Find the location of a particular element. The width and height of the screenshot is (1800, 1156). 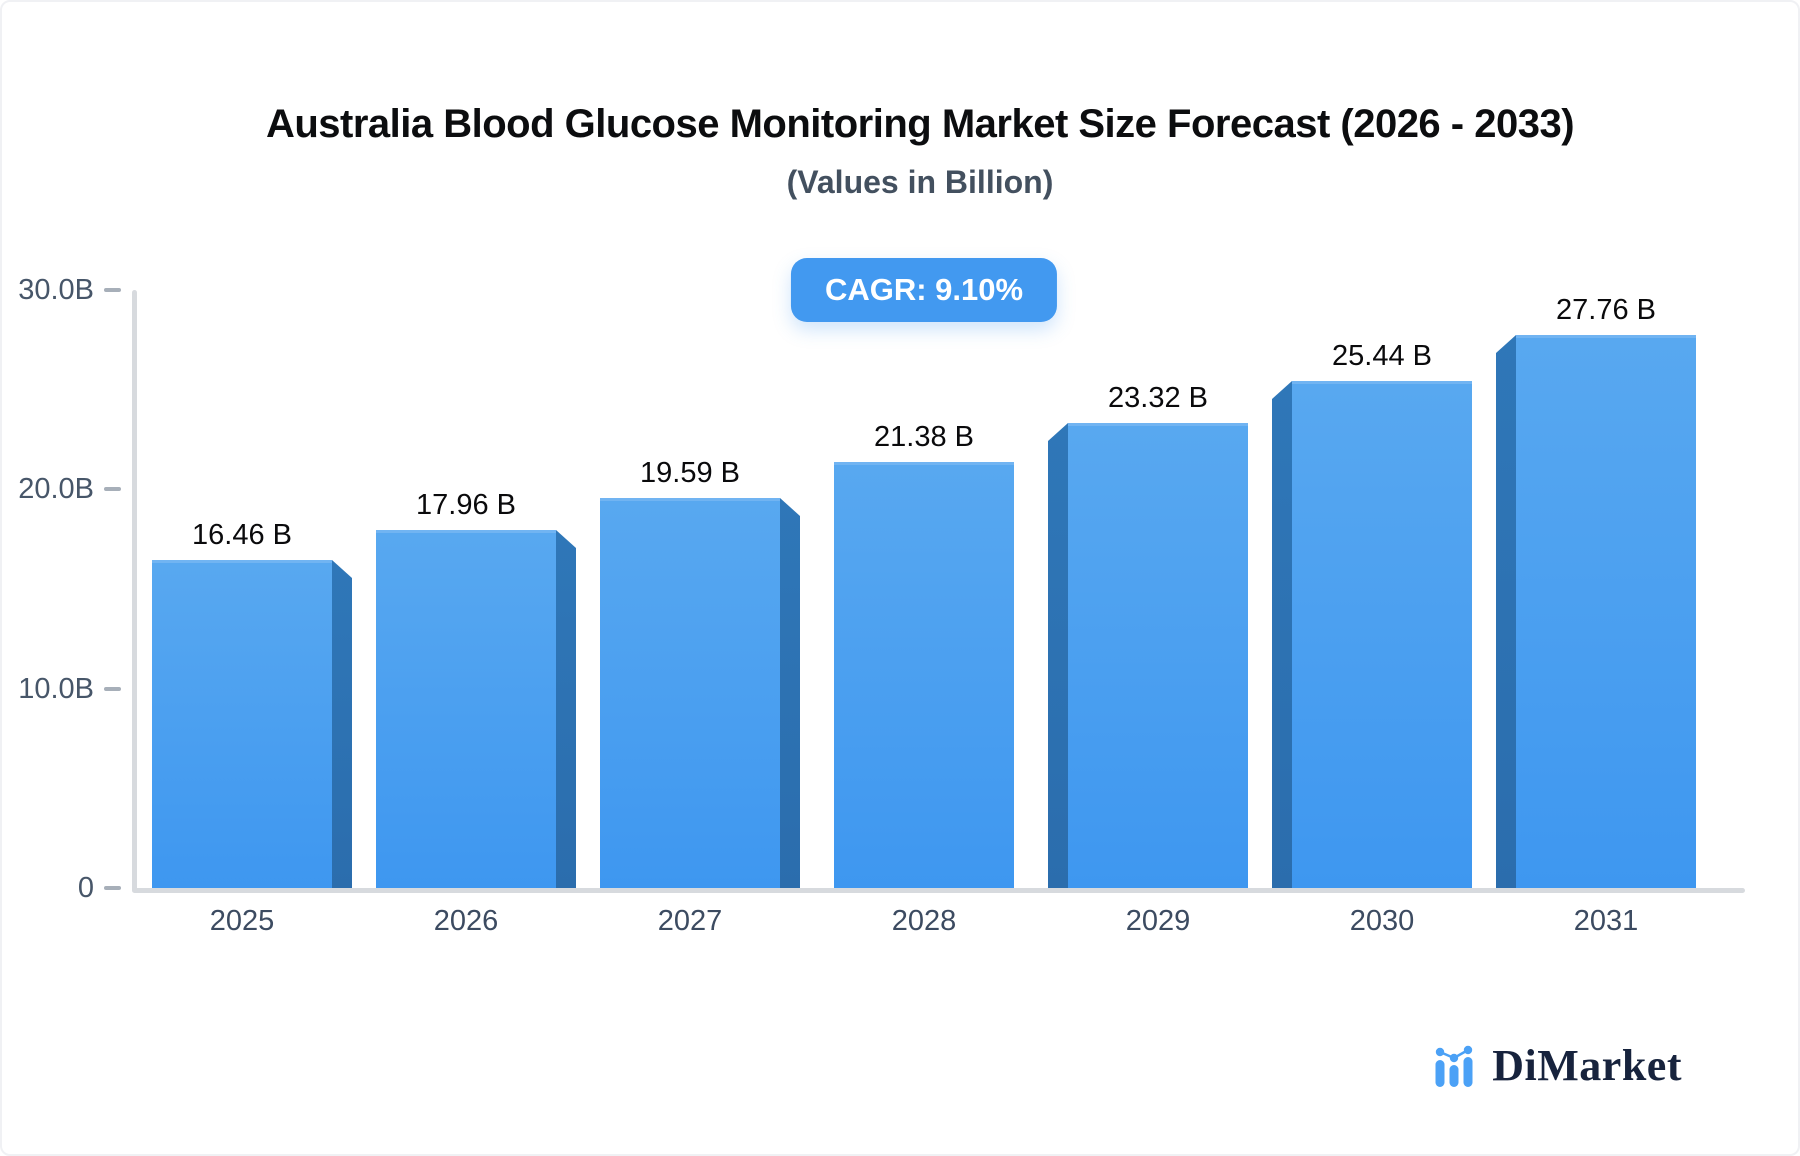

y-axis-line is located at coordinates (134, 591).